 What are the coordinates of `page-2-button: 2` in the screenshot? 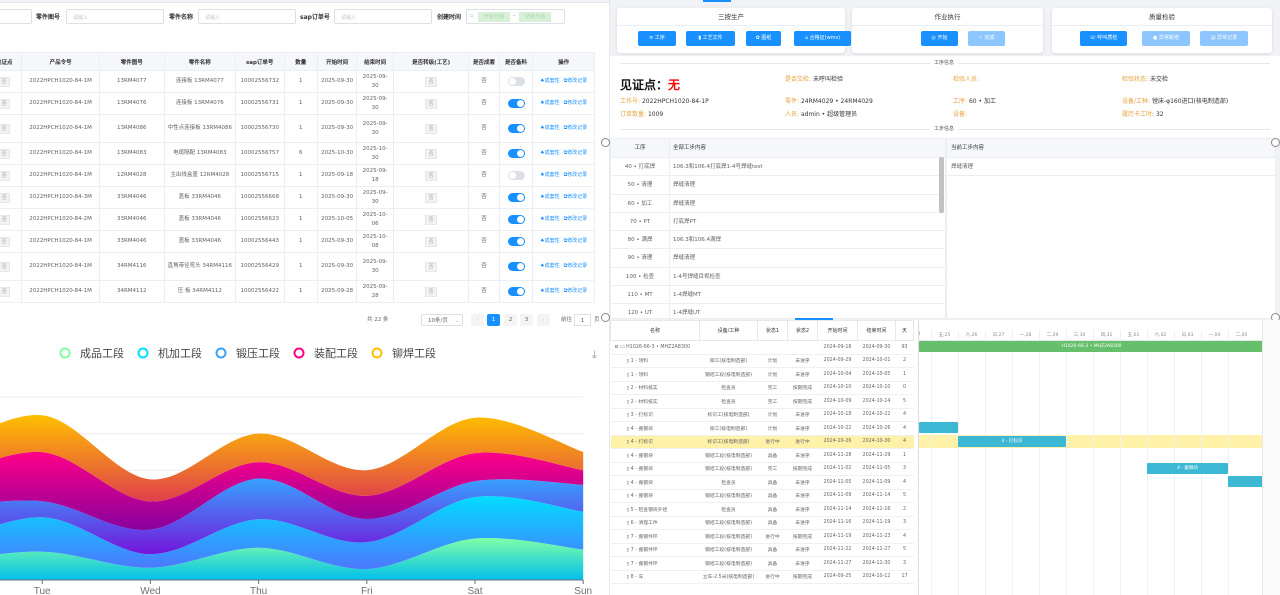 It's located at (510, 320).